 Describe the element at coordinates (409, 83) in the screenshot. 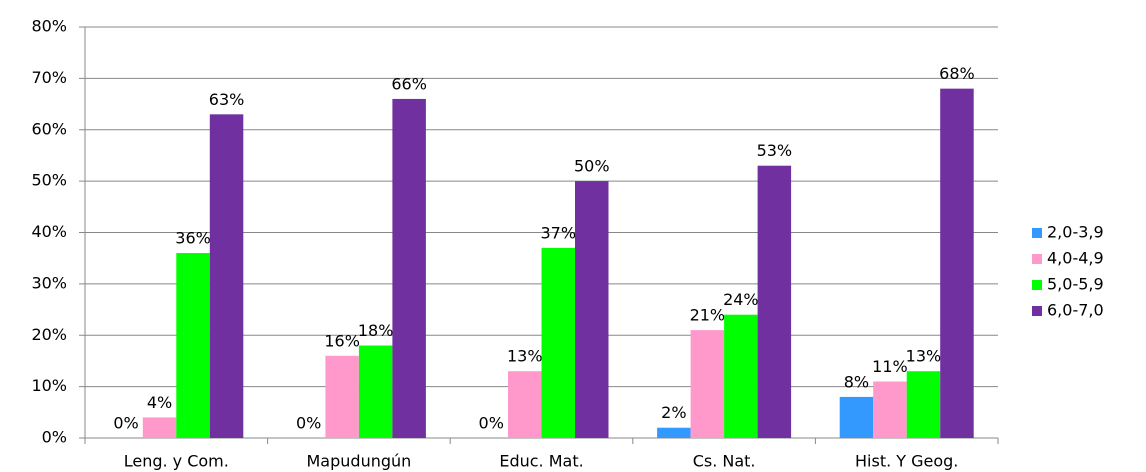

I see `value-label: 66%` at that location.